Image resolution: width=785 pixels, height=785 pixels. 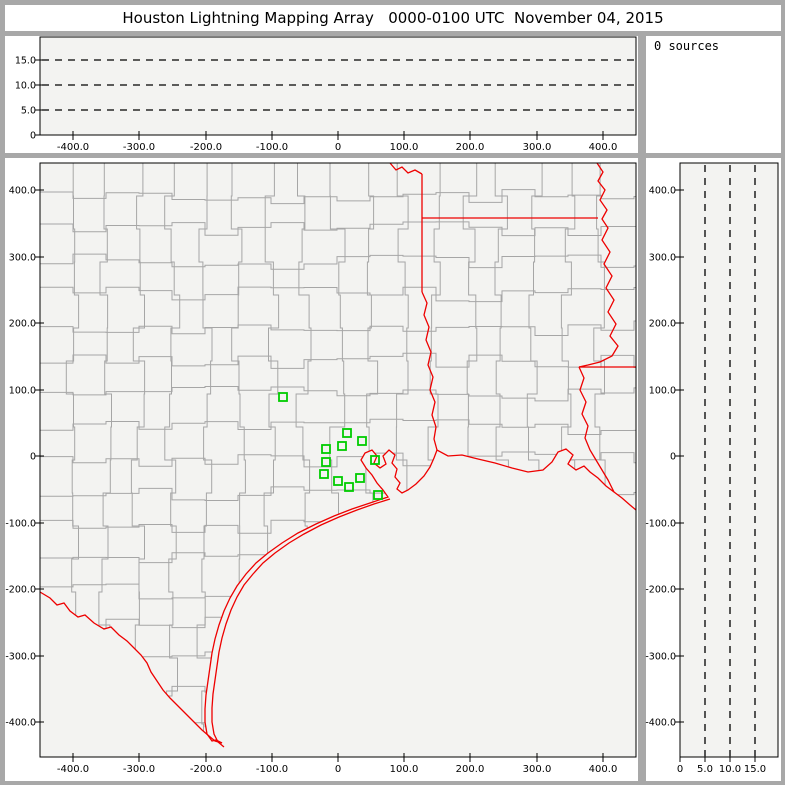 What do you see at coordinates (338, 86) in the screenshot?
I see `alt-ew-plot-area` at bounding box center [338, 86].